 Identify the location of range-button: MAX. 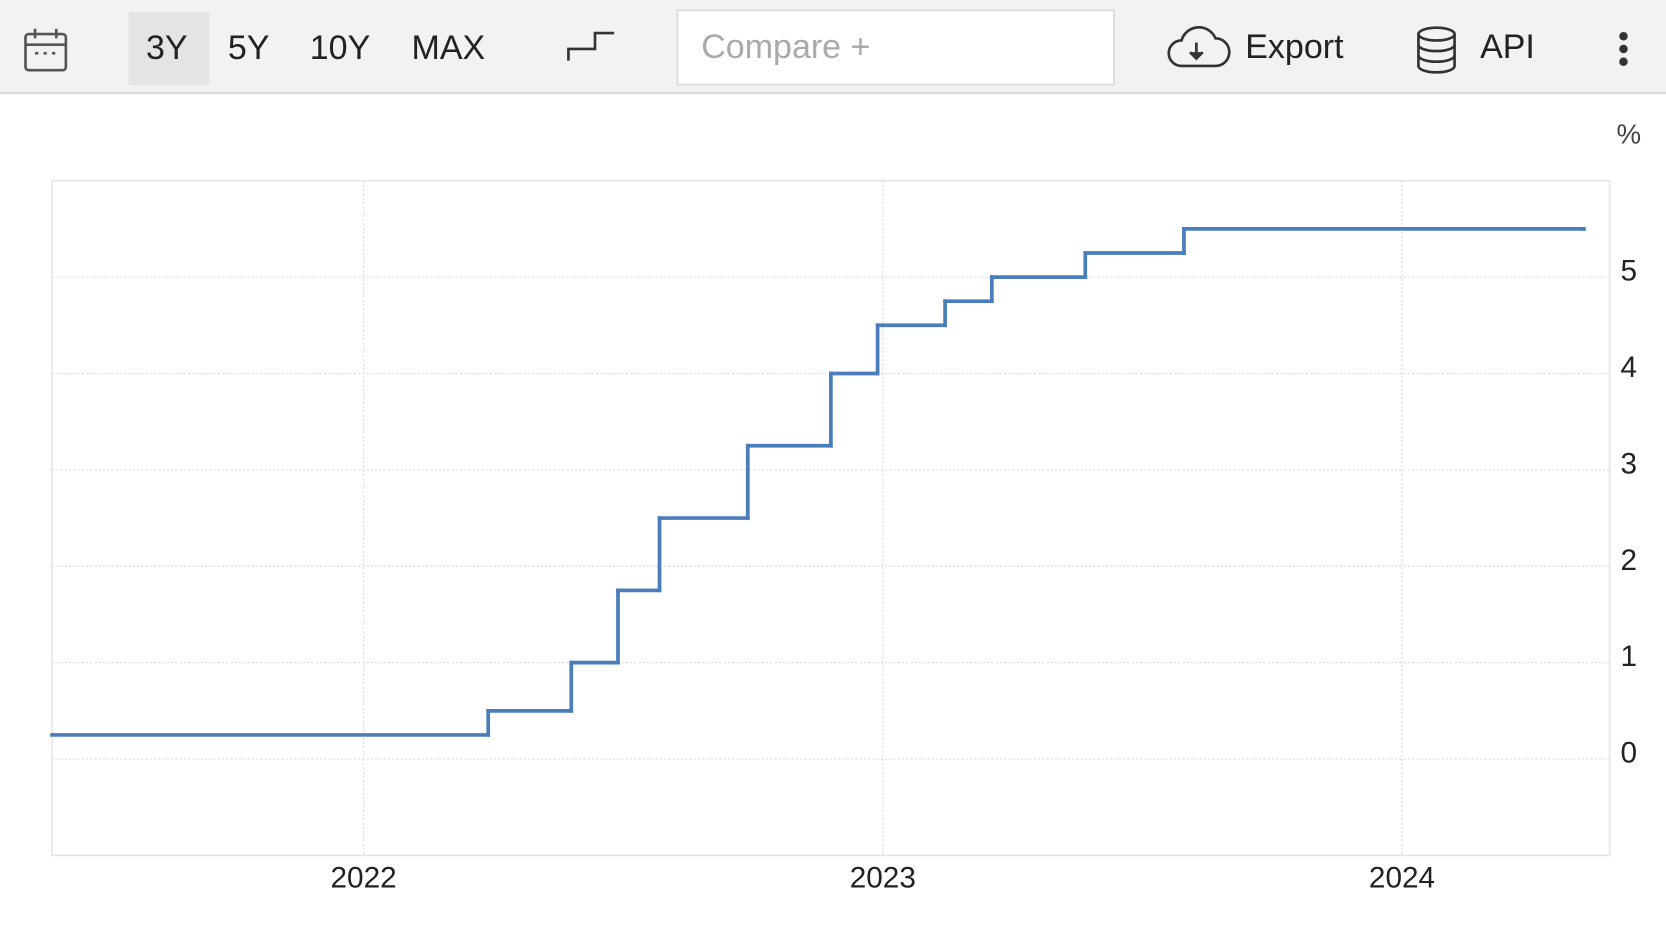
(449, 48).